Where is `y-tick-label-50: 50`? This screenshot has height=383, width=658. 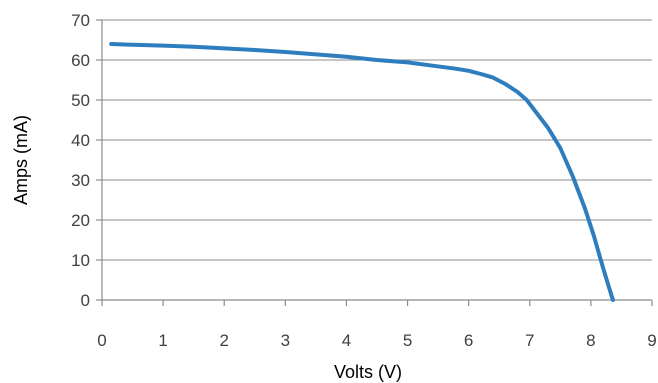 y-tick-label-50: 50 is located at coordinates (80, 100).